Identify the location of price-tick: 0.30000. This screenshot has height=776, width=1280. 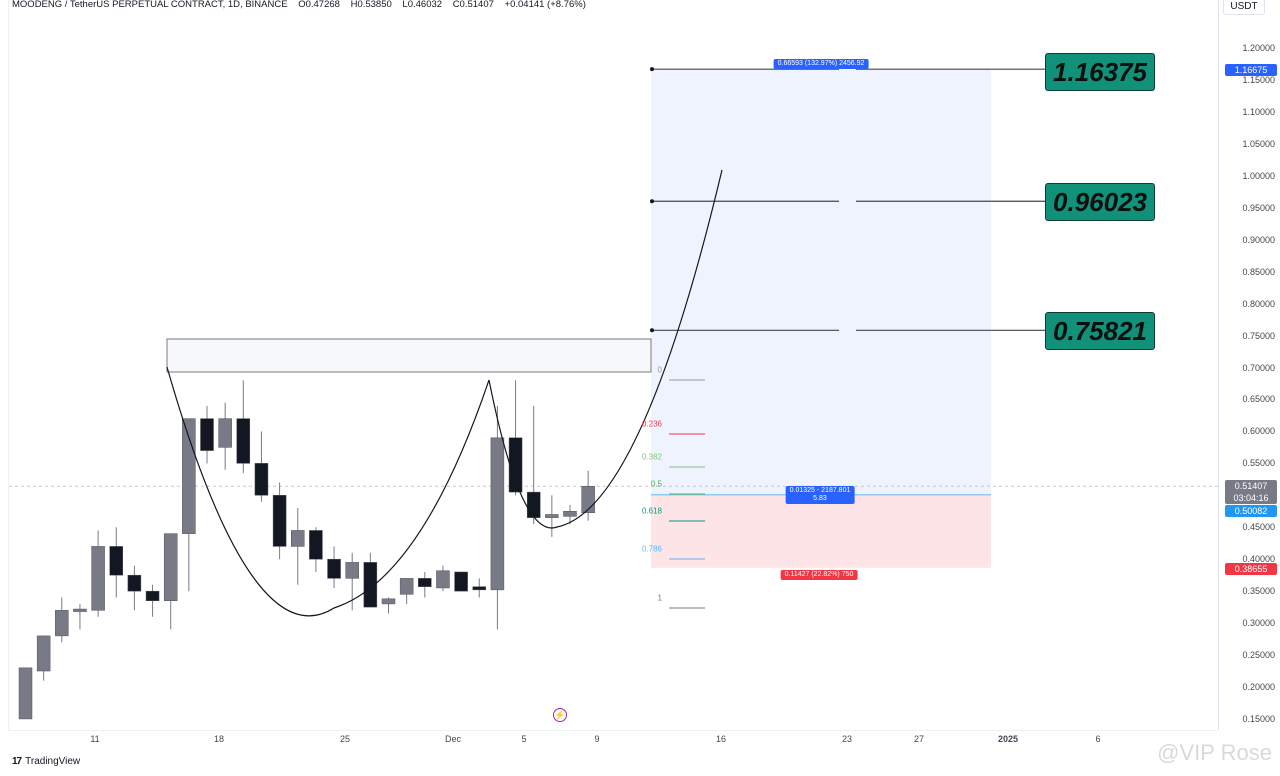
(1258, 623).